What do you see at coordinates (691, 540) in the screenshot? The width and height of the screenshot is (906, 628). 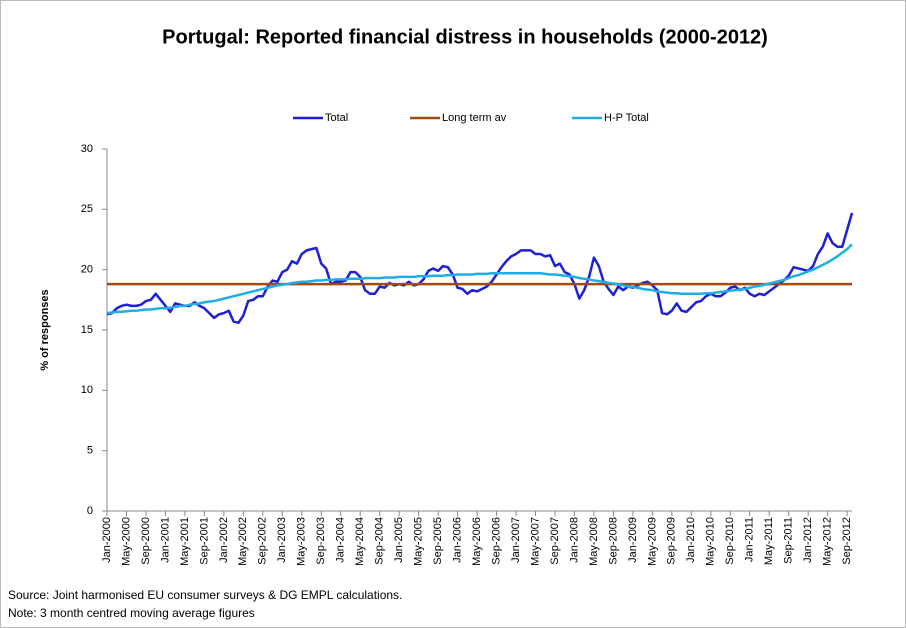 I see `x-tick-label: Jan-2010` at bounding box center [691, 540].